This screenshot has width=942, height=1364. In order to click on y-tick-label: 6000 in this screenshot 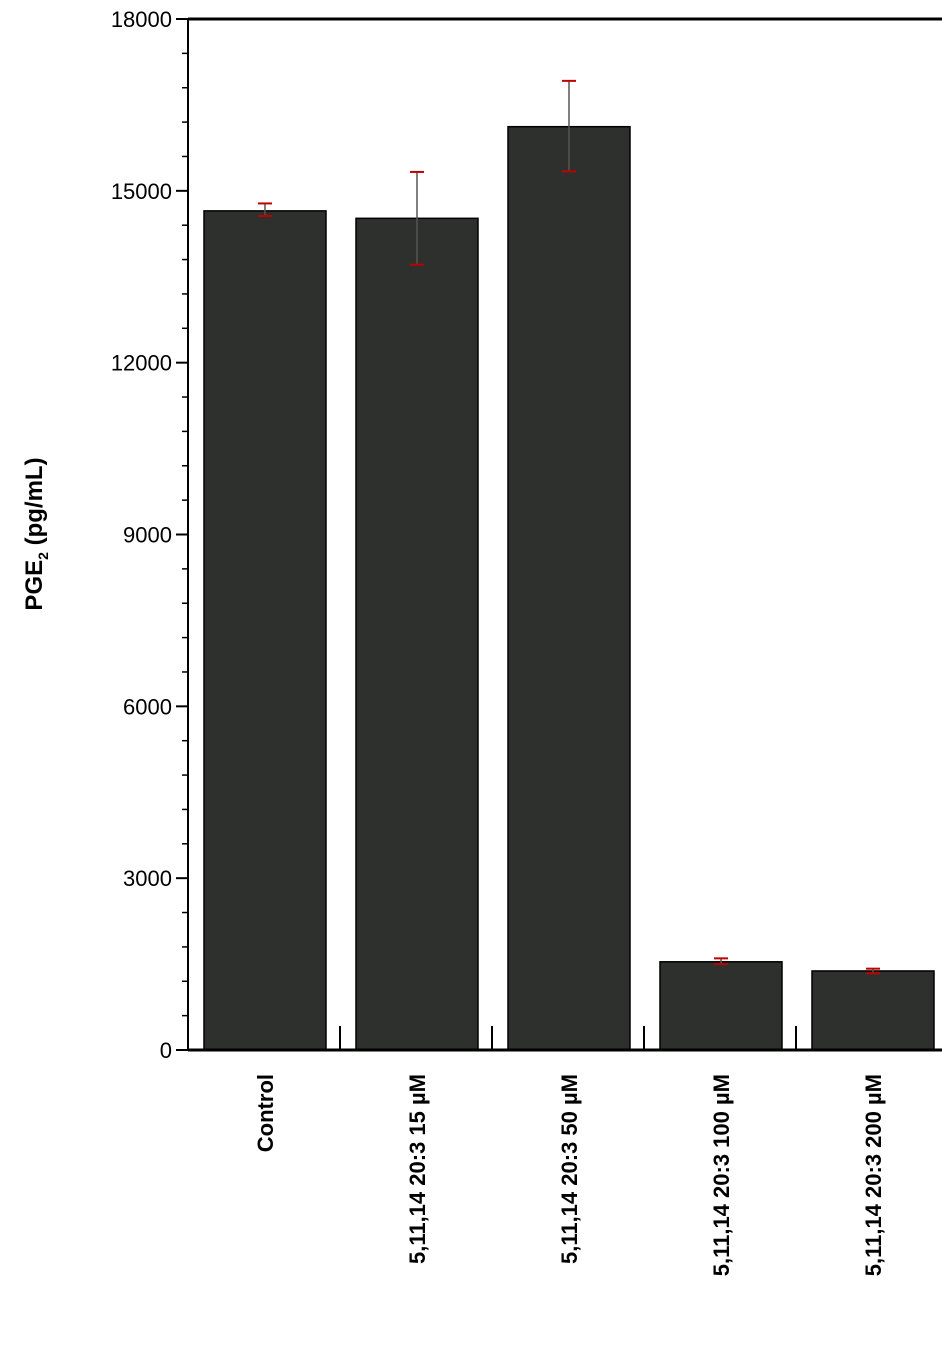, I will do `click(147, 706)`.